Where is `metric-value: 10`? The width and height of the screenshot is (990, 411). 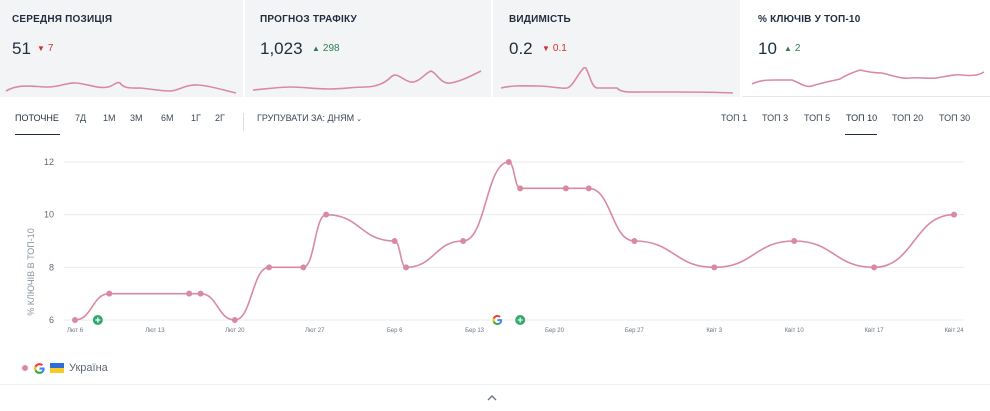 metric-value: 10 is located at coordinates (767, 48).